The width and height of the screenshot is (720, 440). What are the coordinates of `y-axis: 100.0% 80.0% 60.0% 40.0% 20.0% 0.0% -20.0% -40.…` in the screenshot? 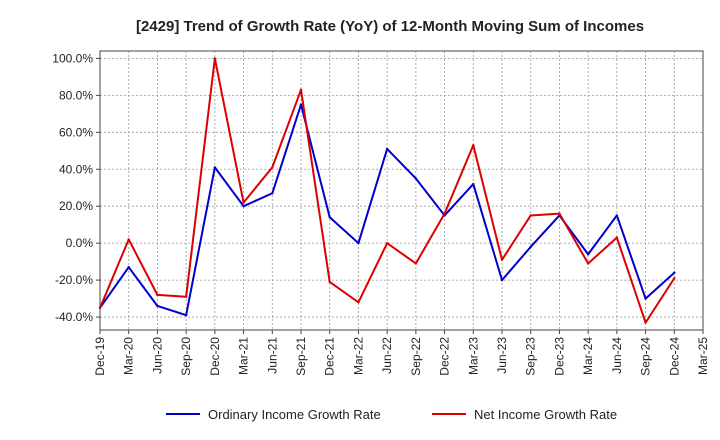 It's located at (76, 187).